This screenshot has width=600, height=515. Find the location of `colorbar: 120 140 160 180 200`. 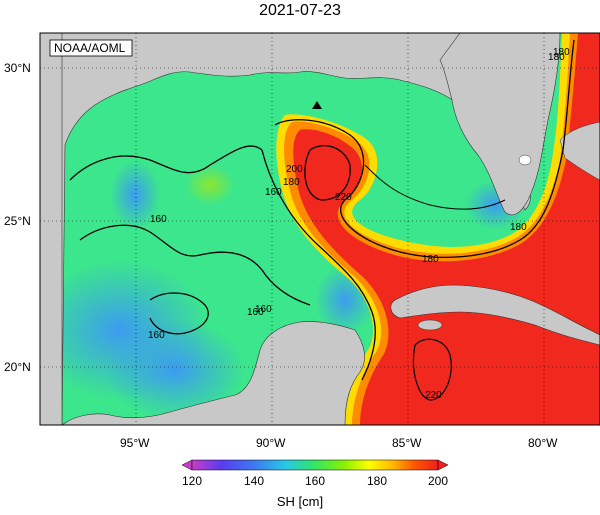

colorbar: 120 140 160 180 200 is located at coordinates (315, 473).